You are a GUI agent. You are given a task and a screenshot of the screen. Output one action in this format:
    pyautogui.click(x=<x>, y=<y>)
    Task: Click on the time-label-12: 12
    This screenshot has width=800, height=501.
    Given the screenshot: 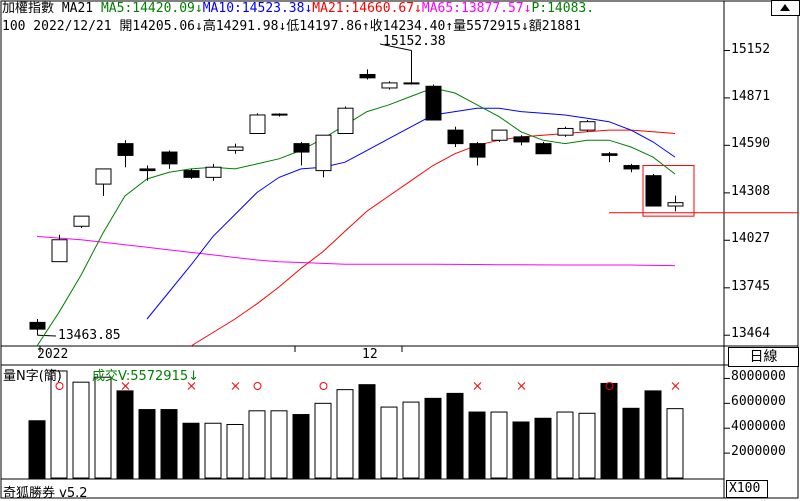 What is the action you would take?
    pyautogui.click(x=370, y=354)
    